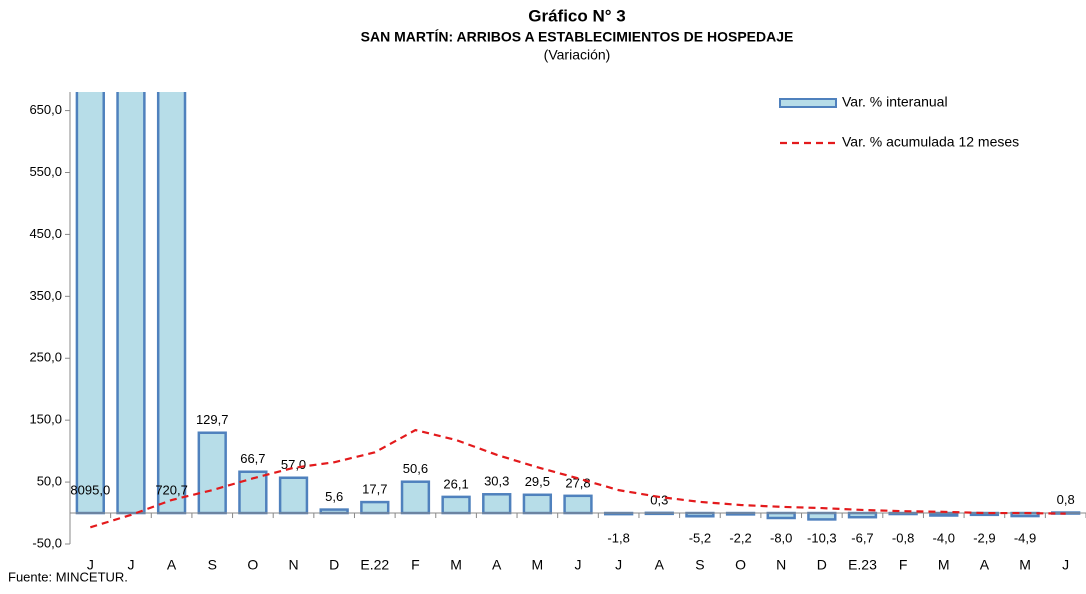  Describe the element at coordinates (212, 419) in the screenshot. I see `value-label: 129,7` at that location.